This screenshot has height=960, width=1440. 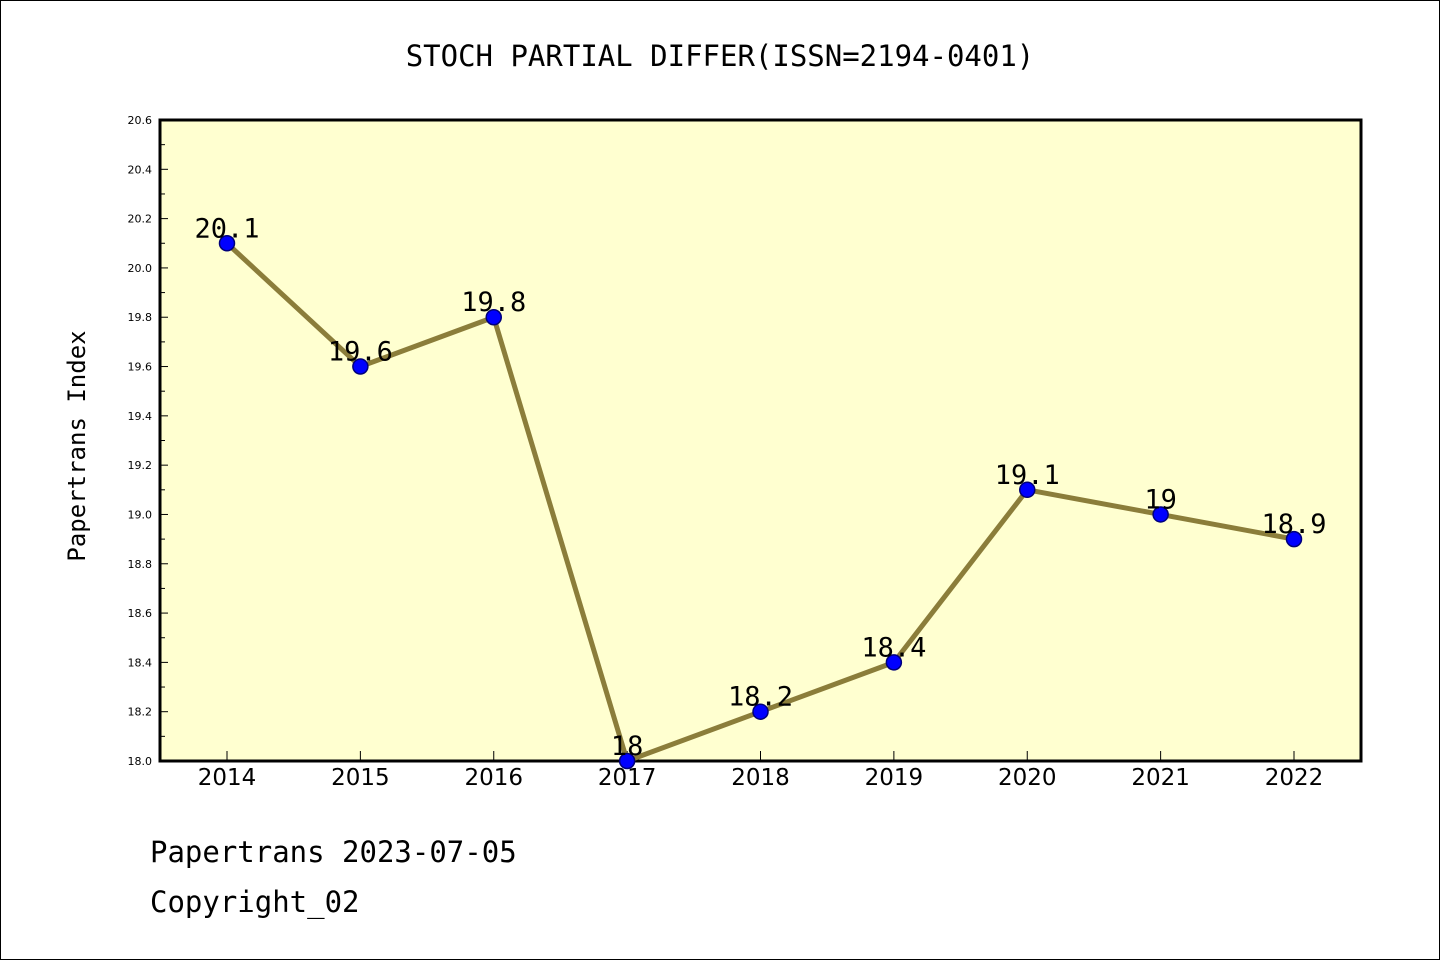 I want to click on y-axis-label: Papertrans Index, so click(x=77, y=445).